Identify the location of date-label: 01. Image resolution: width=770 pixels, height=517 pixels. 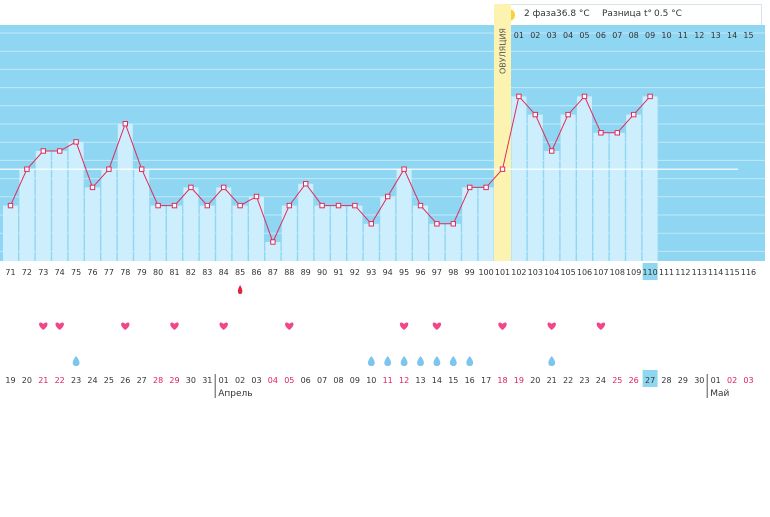
(716, 380).